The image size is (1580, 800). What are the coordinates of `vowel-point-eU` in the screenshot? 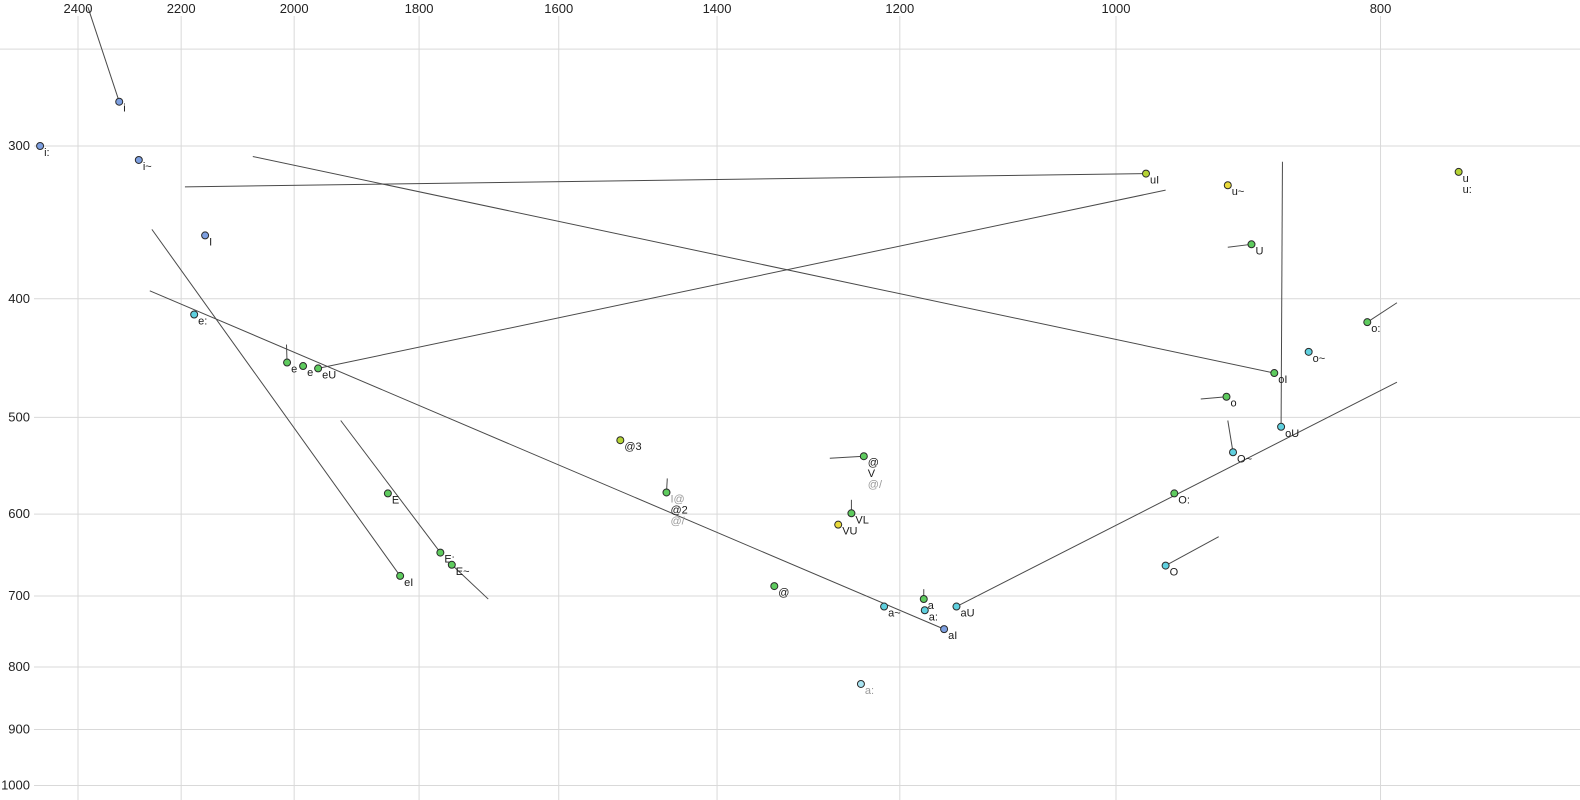 It's located at (318, 368).